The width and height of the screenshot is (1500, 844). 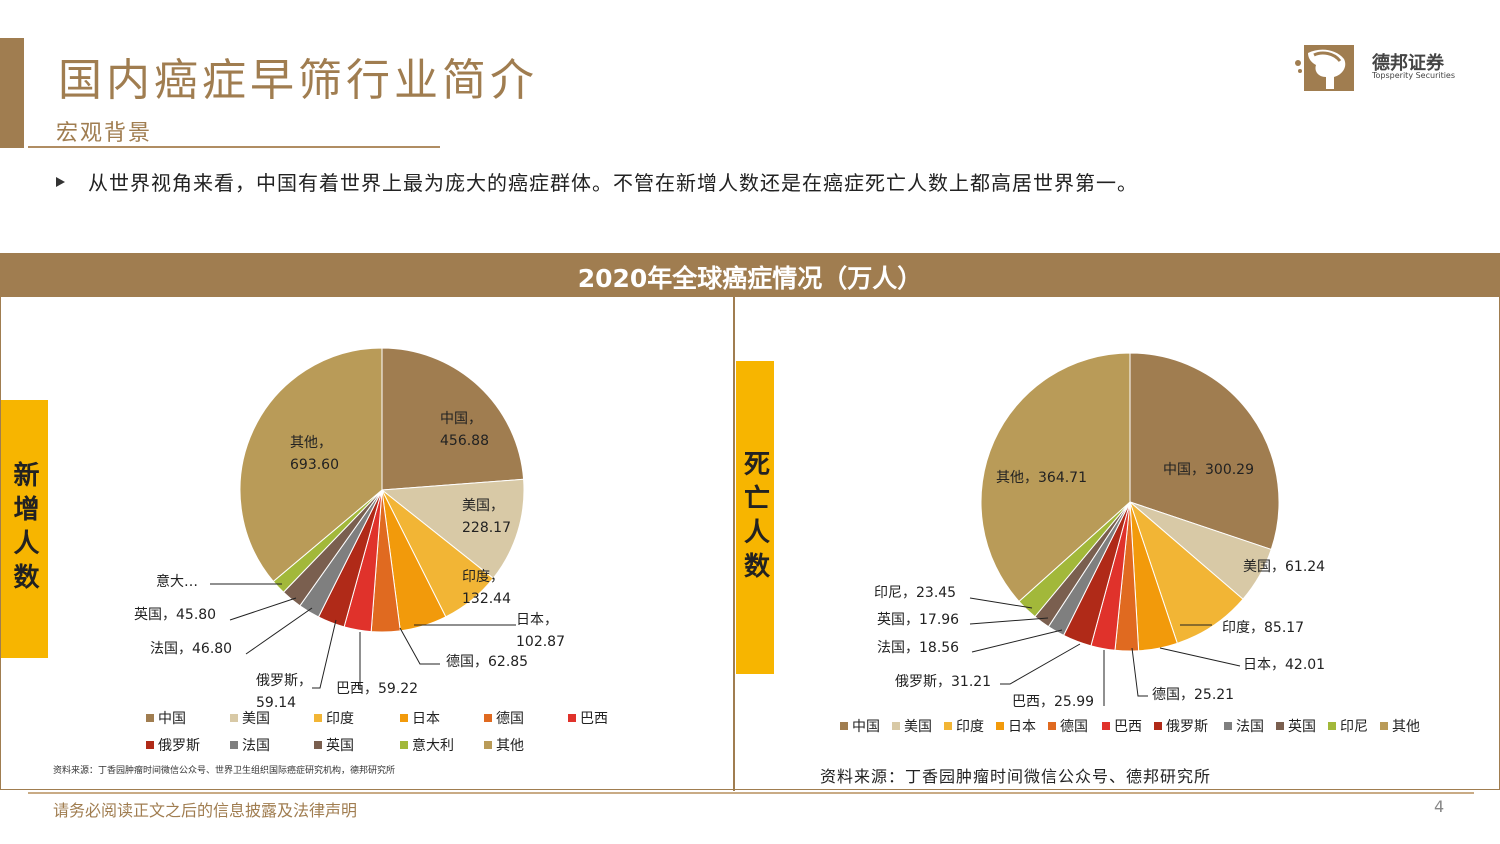 I want to click on deaths-label-text: 死亡人数, so click(x=754, y=517).